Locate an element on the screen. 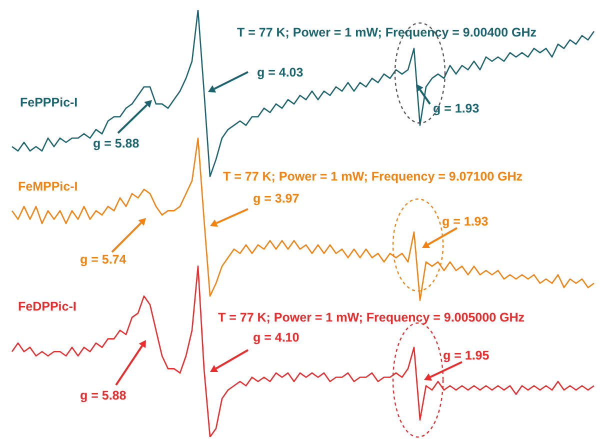  annotation: g = 4.10 is located at coordinates (276, 337).